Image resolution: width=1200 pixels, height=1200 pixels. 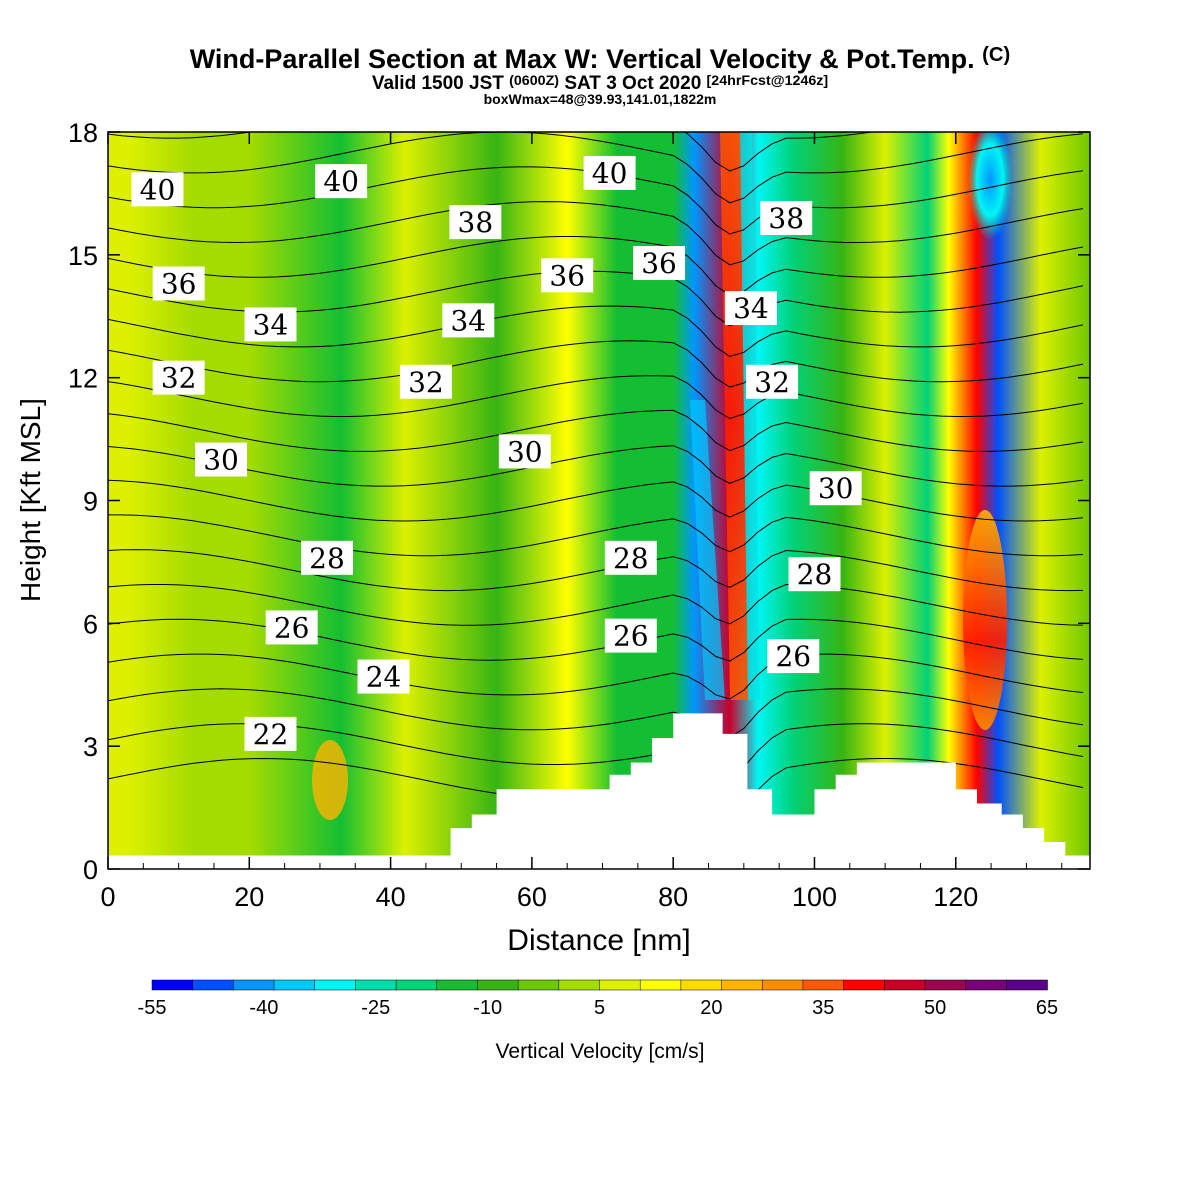 I want to click on updraft-core-123nm, so click(x=985, y=620).